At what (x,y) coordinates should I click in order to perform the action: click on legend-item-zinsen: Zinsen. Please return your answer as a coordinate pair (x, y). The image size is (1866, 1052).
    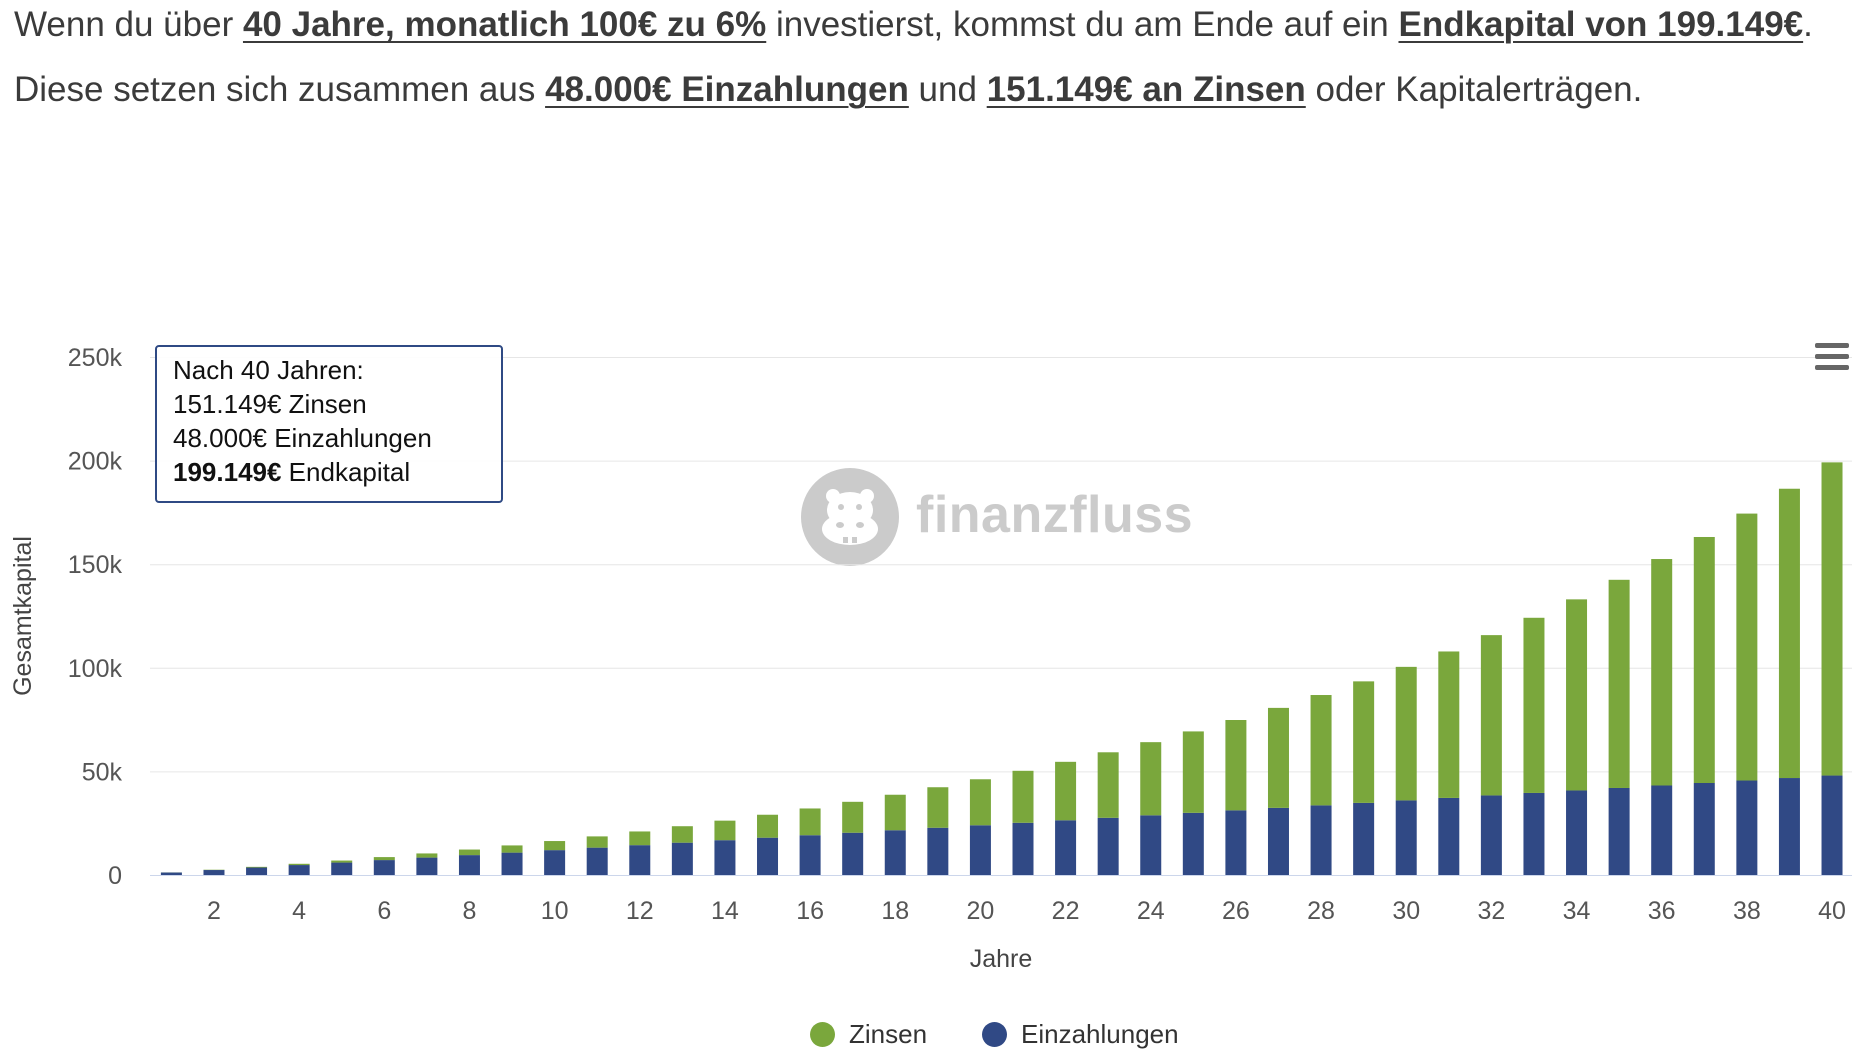
    Looking at the image, I should click on (868, 1034).